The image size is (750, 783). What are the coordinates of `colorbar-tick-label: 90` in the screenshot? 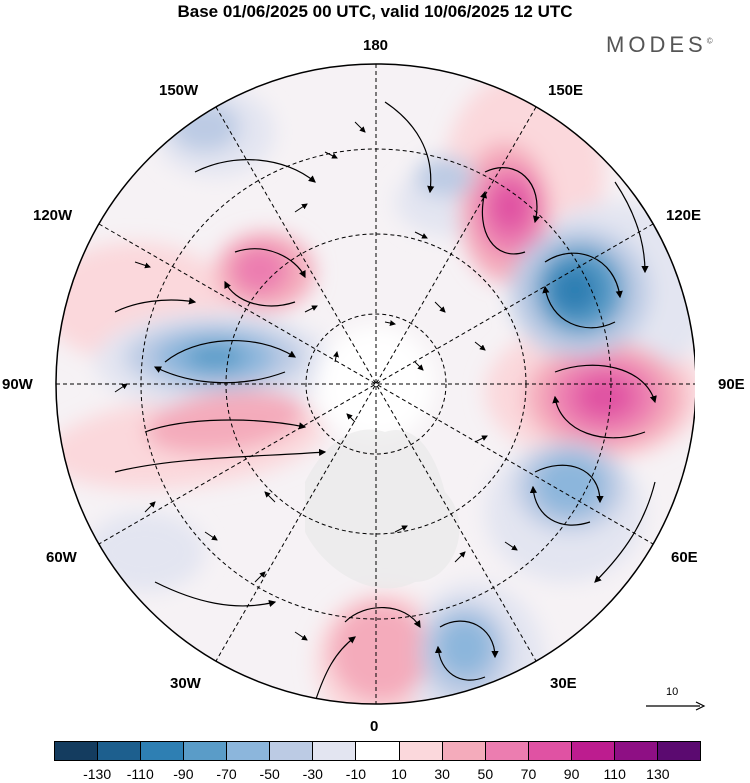 It's located at (571, 774).